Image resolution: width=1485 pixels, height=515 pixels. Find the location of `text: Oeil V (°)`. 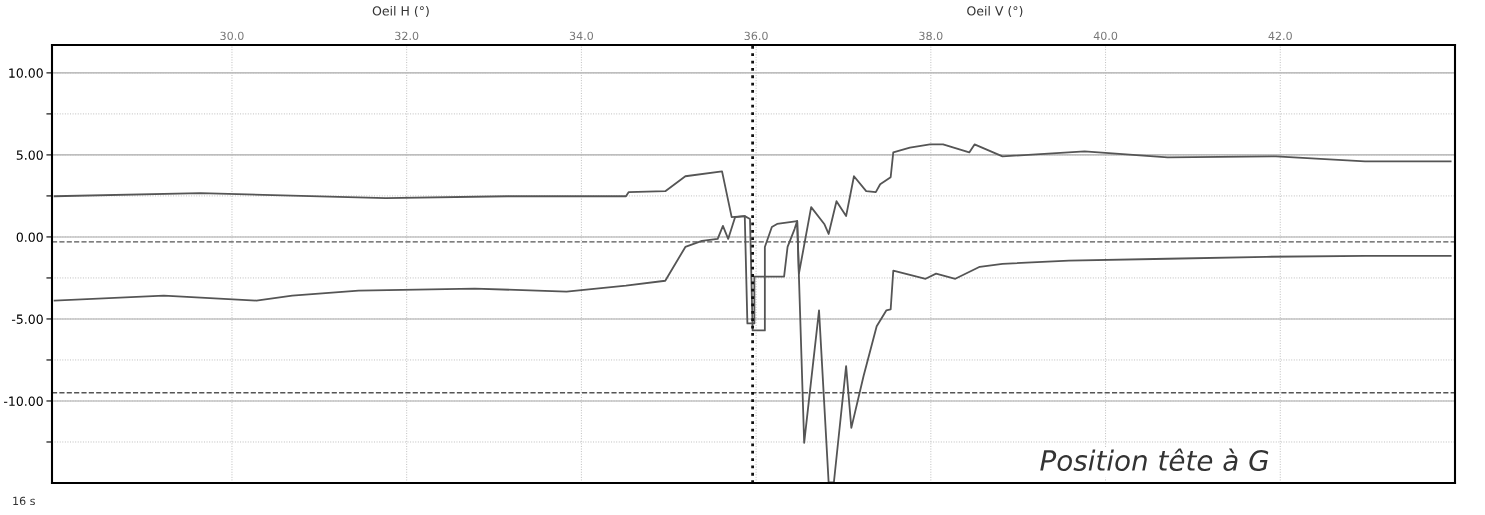

text: Oeil V (°) is located at coordinates (995, 11).